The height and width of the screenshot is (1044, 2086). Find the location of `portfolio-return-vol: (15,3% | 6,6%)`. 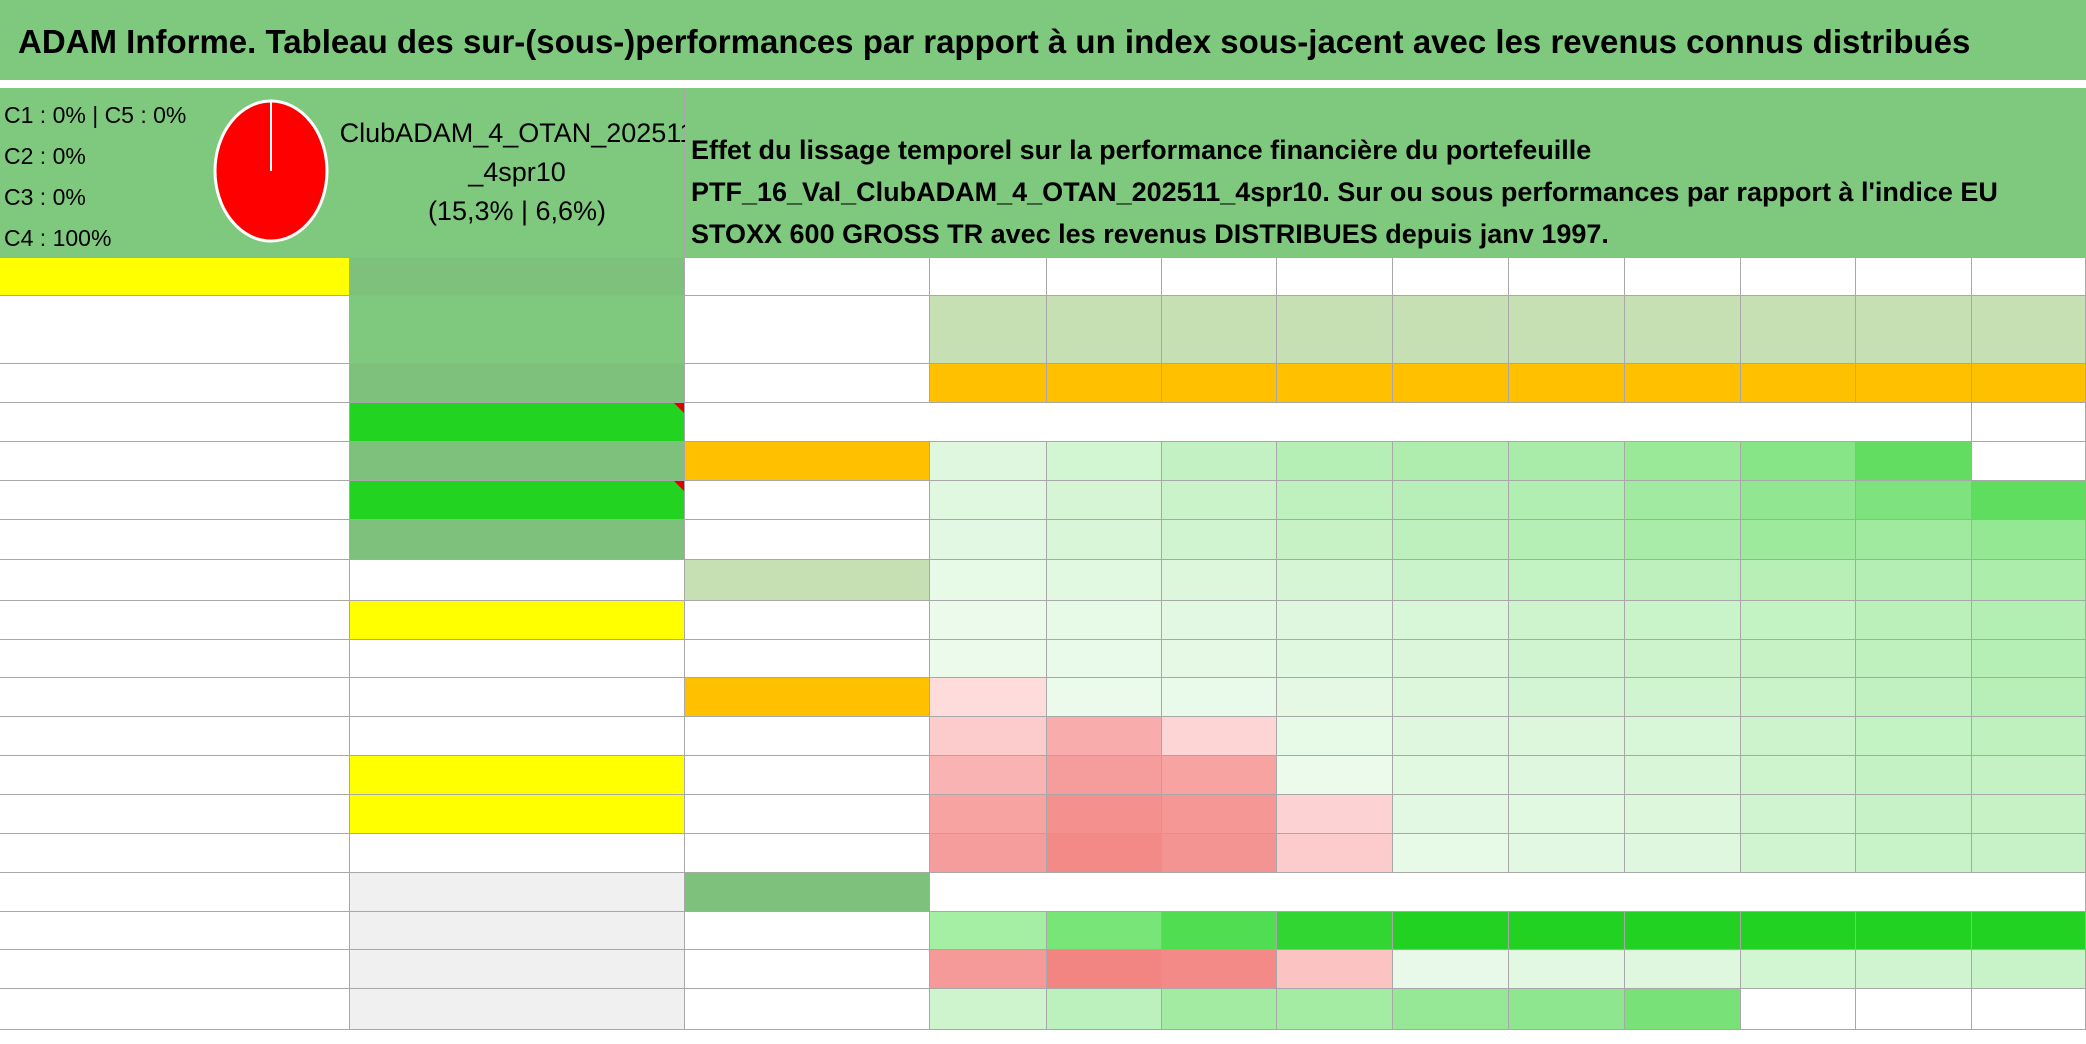

portfolio-return-vol: (15,3% | 6,6%) is located at coordinates (517, 211).